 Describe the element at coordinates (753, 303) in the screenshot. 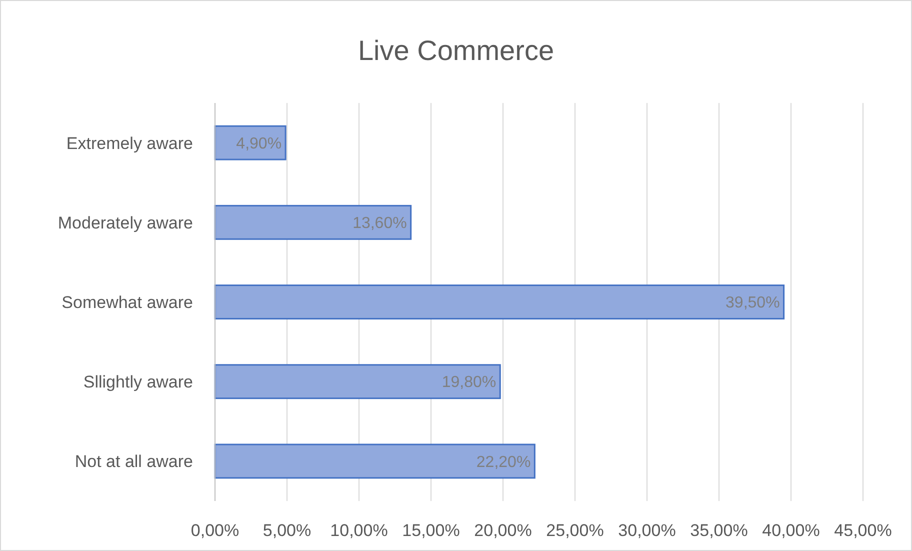

I see `data-label: 39,50%` at that location.